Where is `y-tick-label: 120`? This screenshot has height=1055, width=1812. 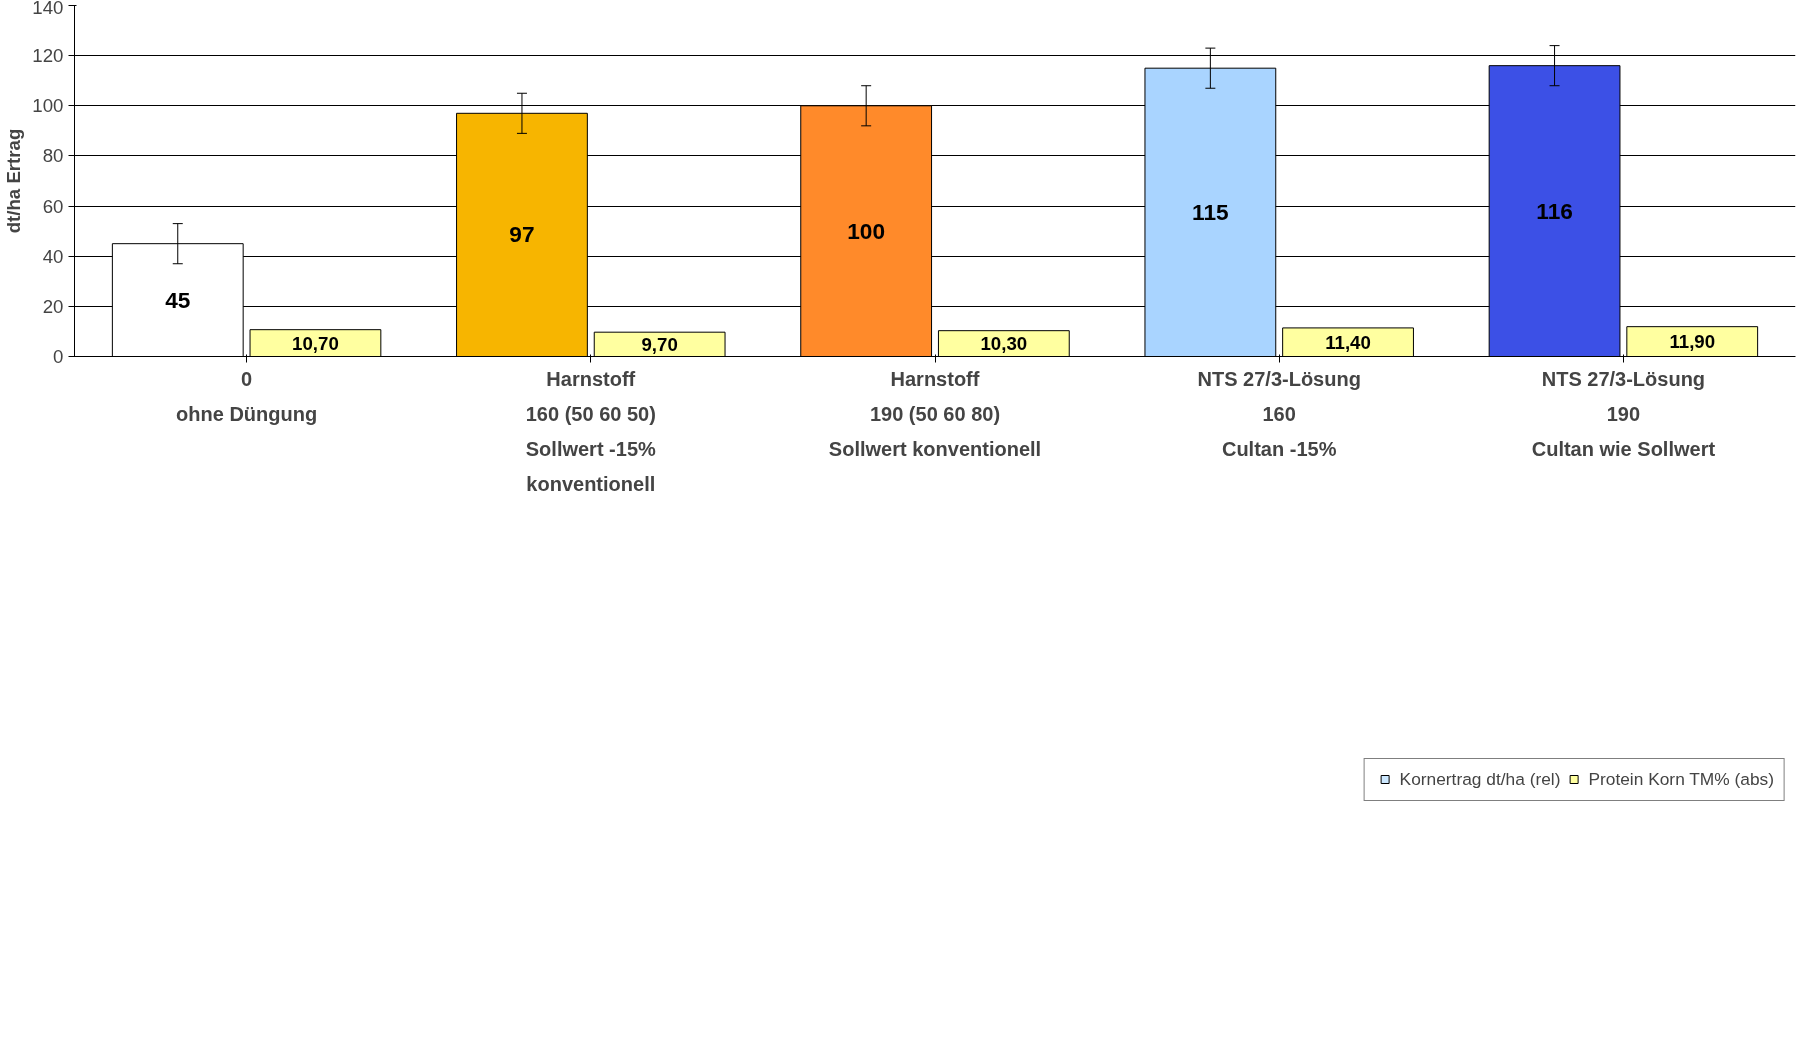
y-tick-label: 120 is located at coordinates (48, 56).